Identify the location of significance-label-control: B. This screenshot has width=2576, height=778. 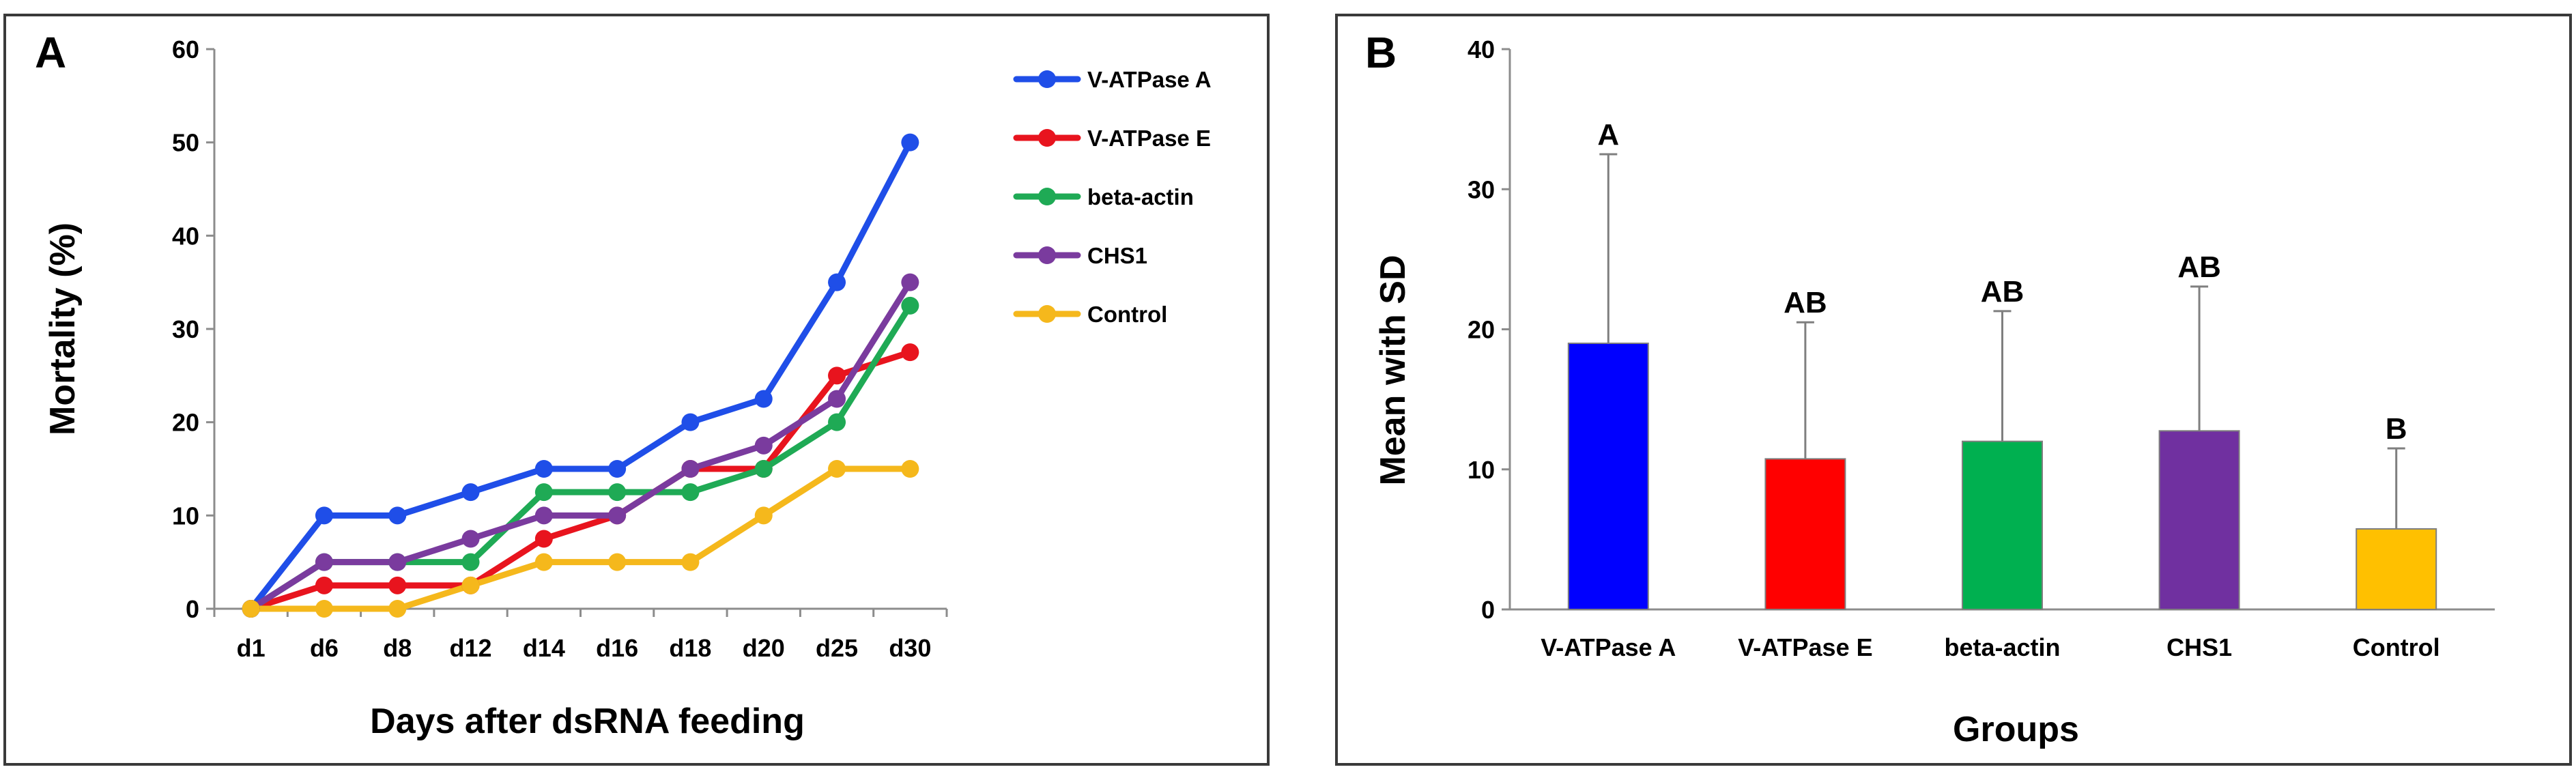
(2396, 429).